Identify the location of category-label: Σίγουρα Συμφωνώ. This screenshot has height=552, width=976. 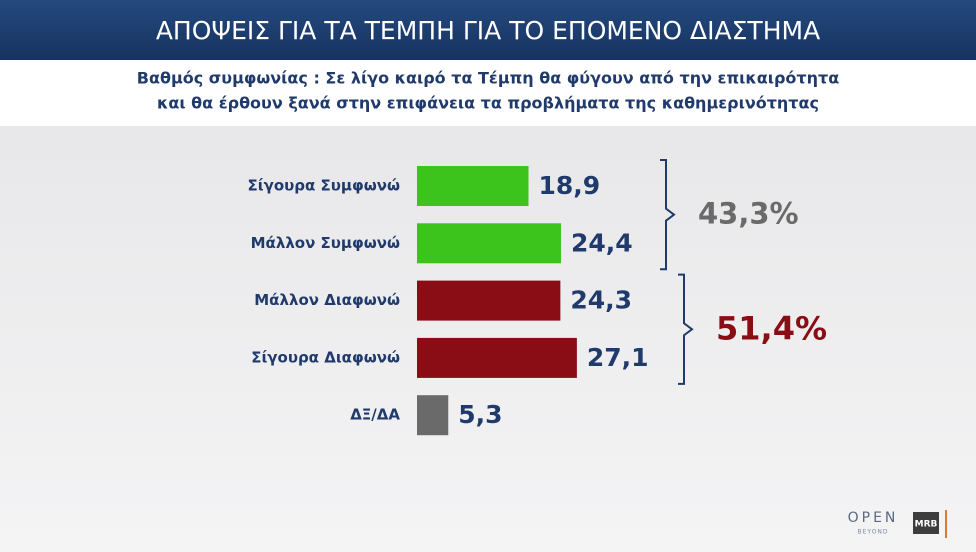
(324, 186).